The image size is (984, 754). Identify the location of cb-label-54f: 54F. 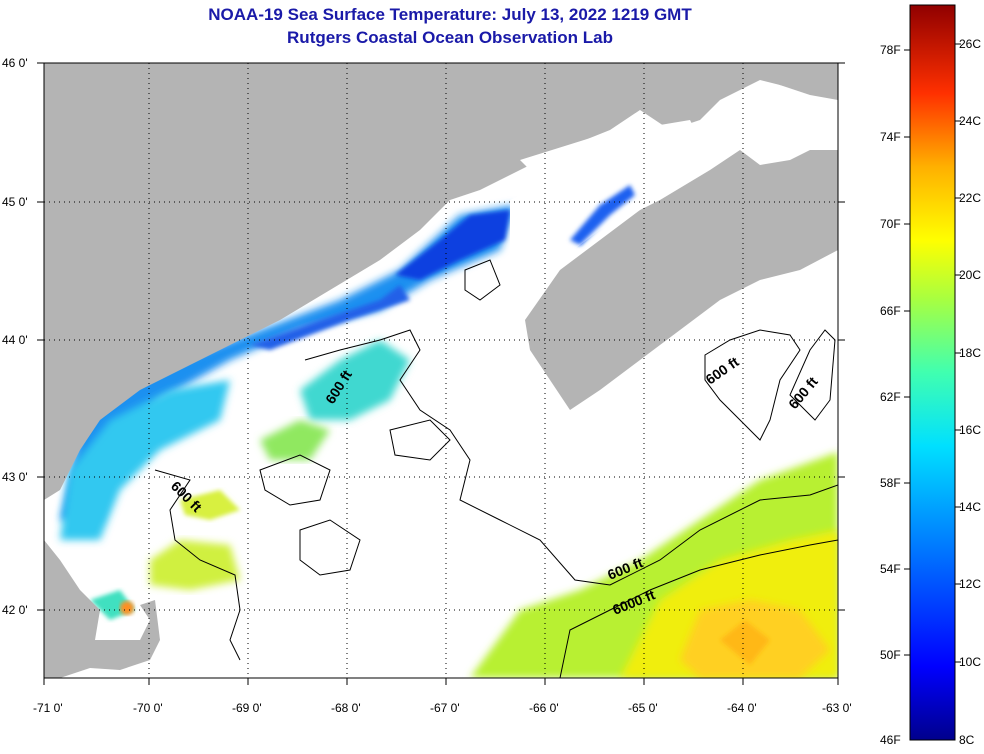
(890, 569).